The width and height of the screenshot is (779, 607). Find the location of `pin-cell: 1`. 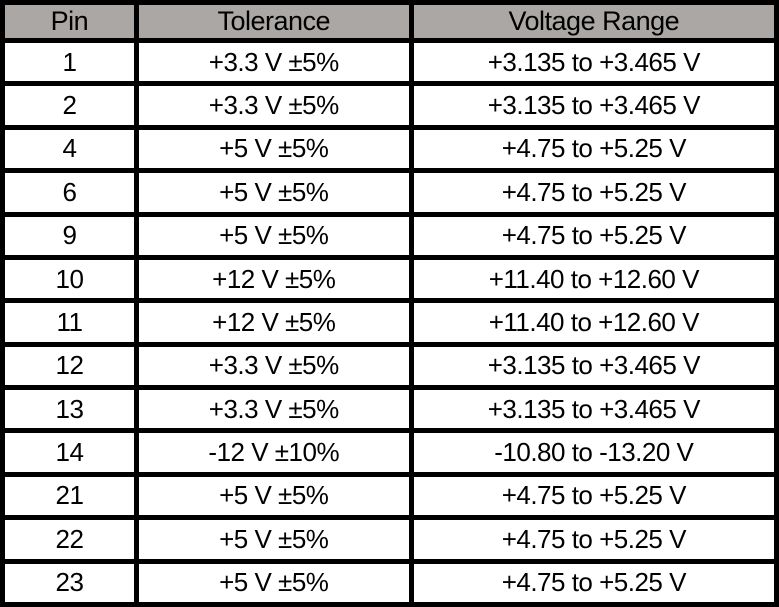

pin-cell: 1 is located at coordinates (69, 62).